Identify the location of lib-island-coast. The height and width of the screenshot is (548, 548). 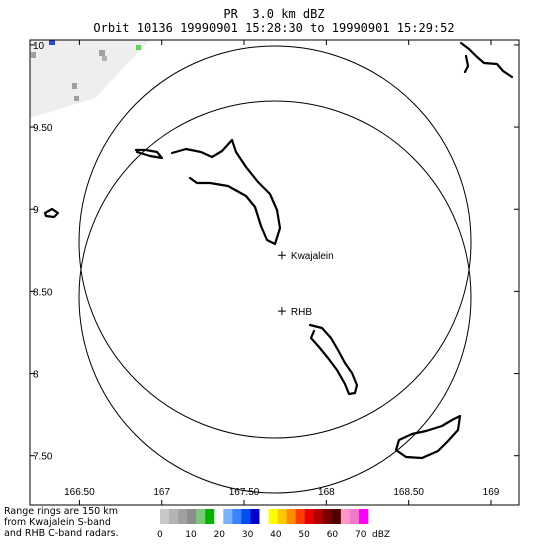
(51, 213).